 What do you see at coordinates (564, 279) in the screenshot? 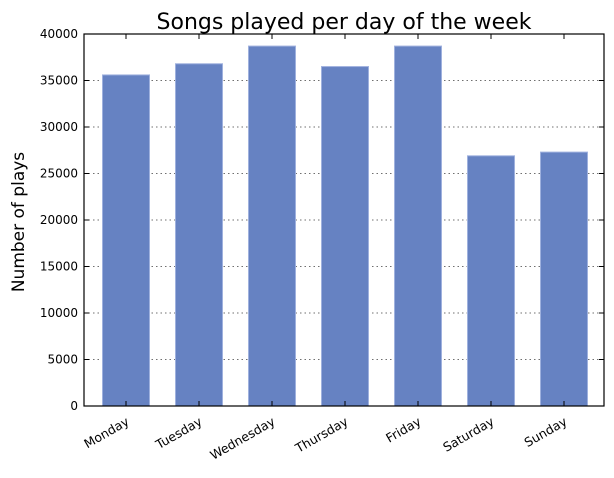
I see `bar-sunday` at bounding box center [564, 279].